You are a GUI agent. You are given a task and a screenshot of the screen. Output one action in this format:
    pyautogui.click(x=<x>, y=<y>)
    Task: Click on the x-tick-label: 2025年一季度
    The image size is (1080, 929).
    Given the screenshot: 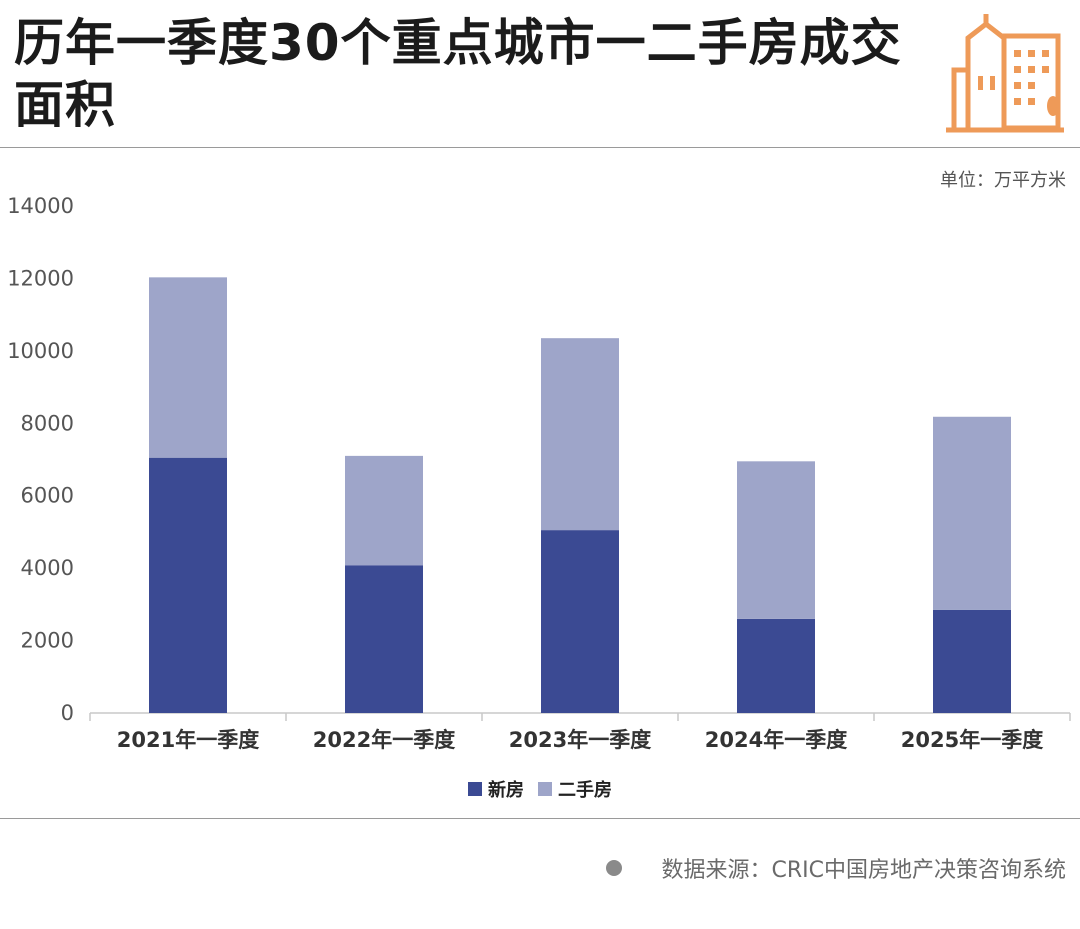 What is the action you would take?
    pyautogui.click(x=972, y=740)
    